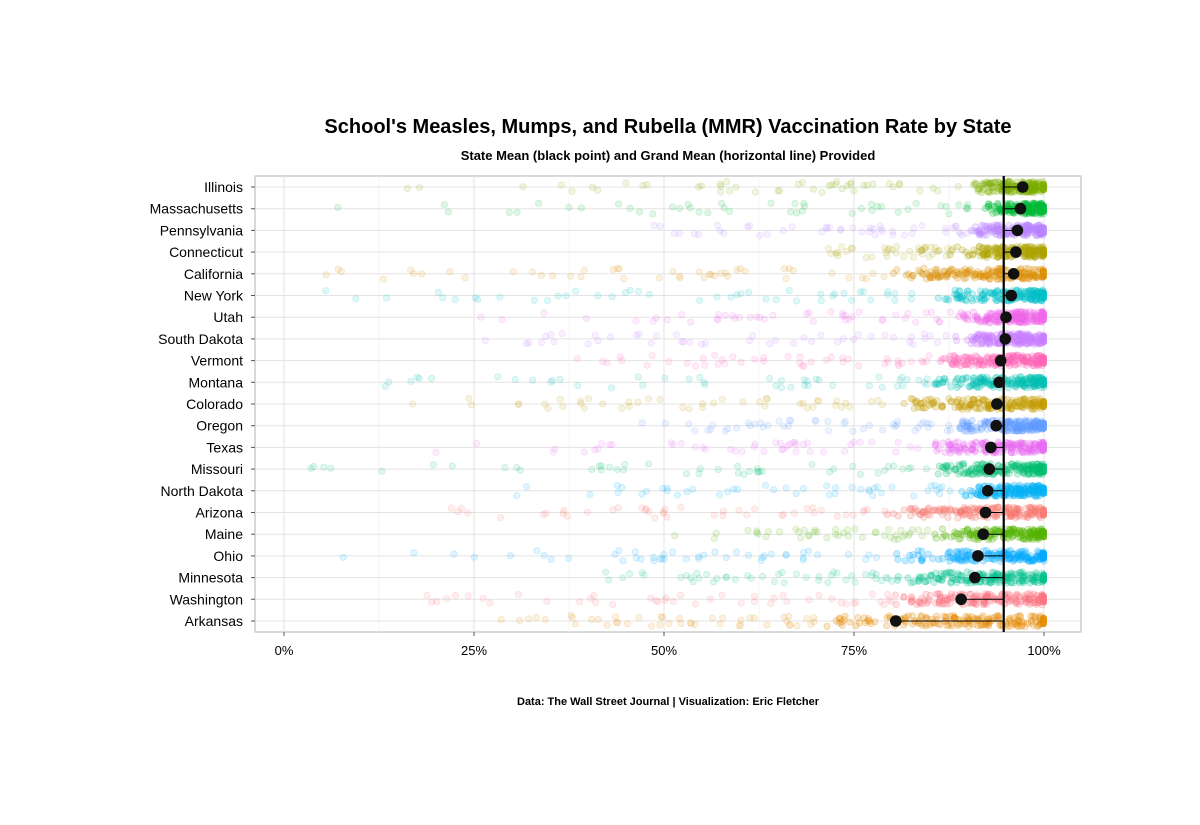 The height and width of the screenshot is (825, 1200). What do you see at coordinates (219, 426) in the screenshot?
I see `y-tick-label: Oregon` at bounding box center [219, 426].